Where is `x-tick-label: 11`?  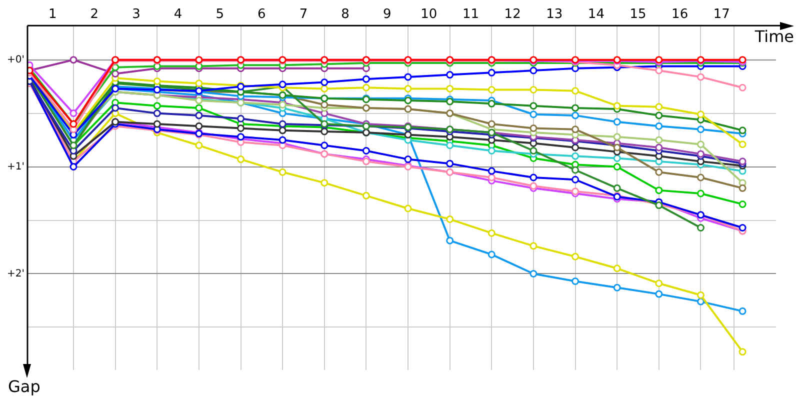 x-tick-label: 11 is located at coordinates (471, 14).